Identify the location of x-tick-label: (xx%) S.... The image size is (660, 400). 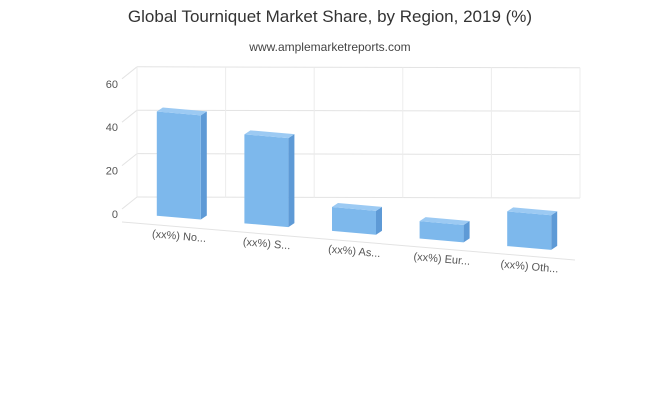
(266, 244).